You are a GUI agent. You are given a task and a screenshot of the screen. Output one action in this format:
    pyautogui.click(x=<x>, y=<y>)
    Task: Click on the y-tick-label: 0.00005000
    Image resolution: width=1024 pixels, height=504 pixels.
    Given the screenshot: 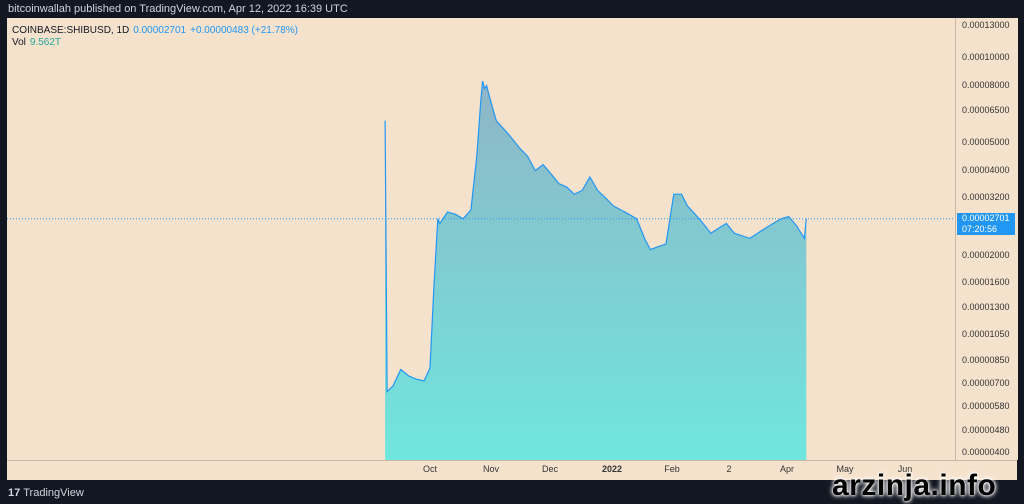 What is the action you would take?
    pyautogui.click(x=986, y=142)
    